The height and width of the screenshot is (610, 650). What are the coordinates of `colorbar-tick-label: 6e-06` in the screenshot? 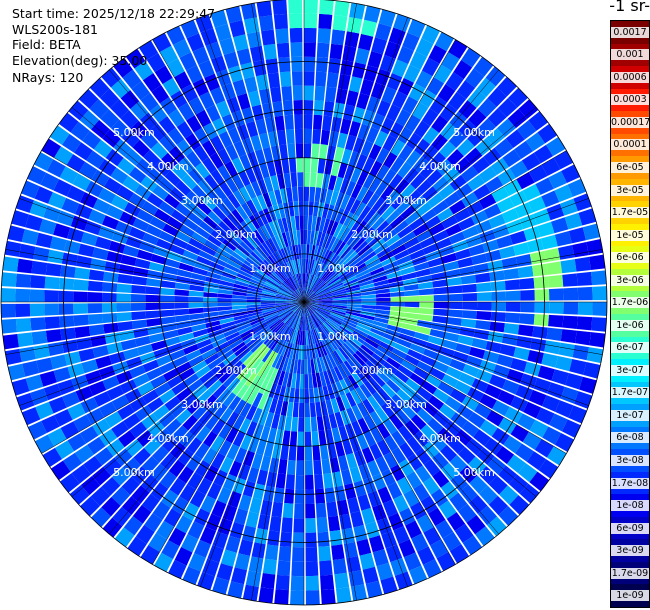 It's located at (630, 258).